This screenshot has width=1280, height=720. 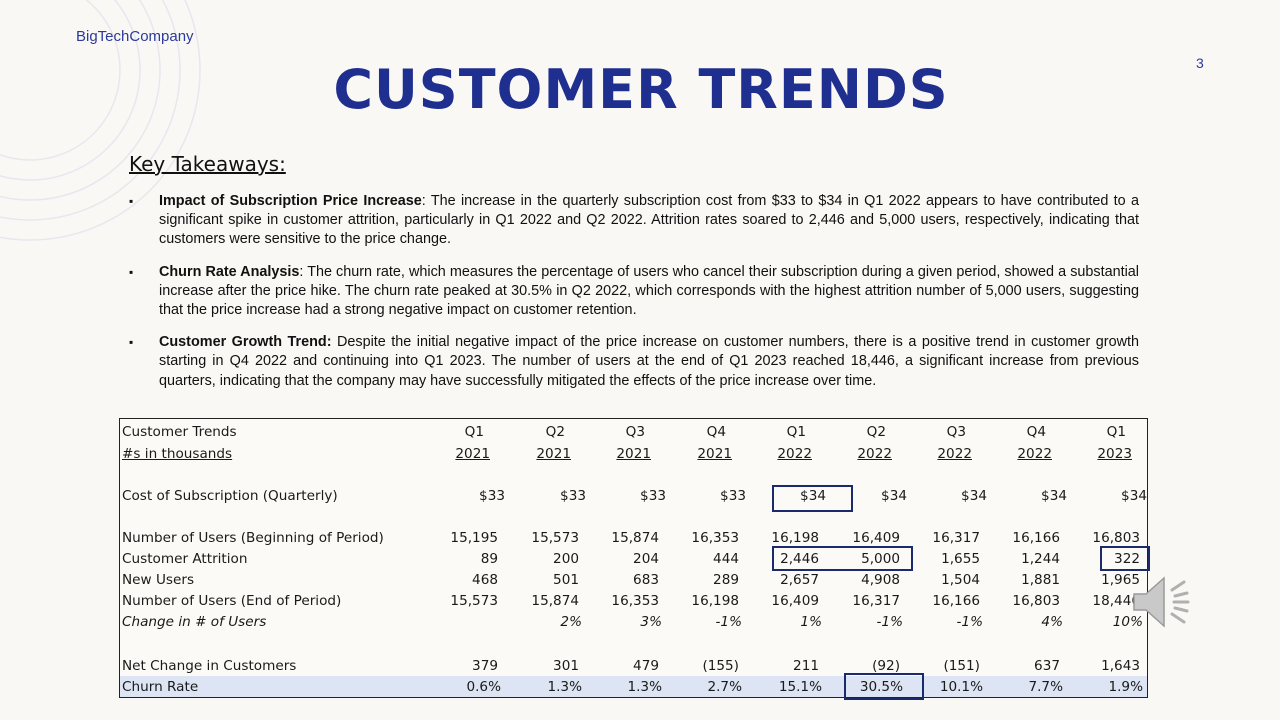 What do you see at coordinates (485, 665) in the screenshot?
I see `table-cell: 379` at bounding box center [485, 665].